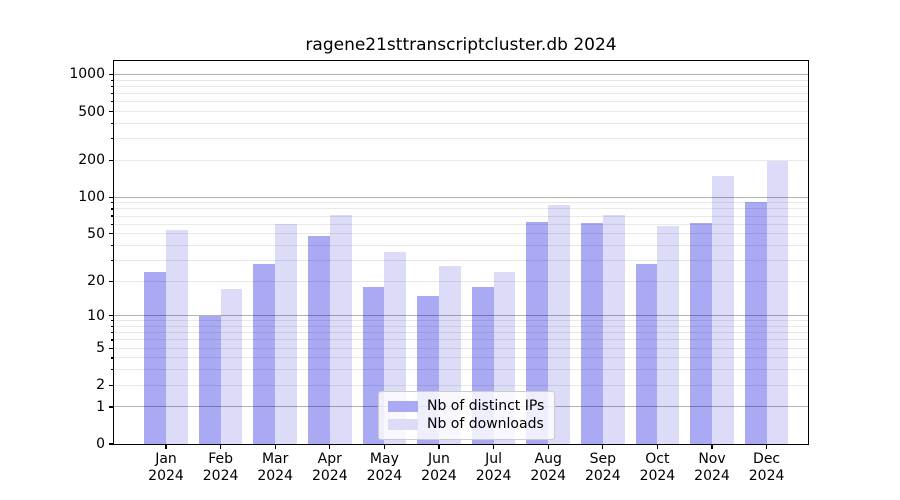 This screenshot has height=500, width=900. Describe the element at coordinates (777, 302) in the screenshot. I see `bar-downloads-dec` at that location.